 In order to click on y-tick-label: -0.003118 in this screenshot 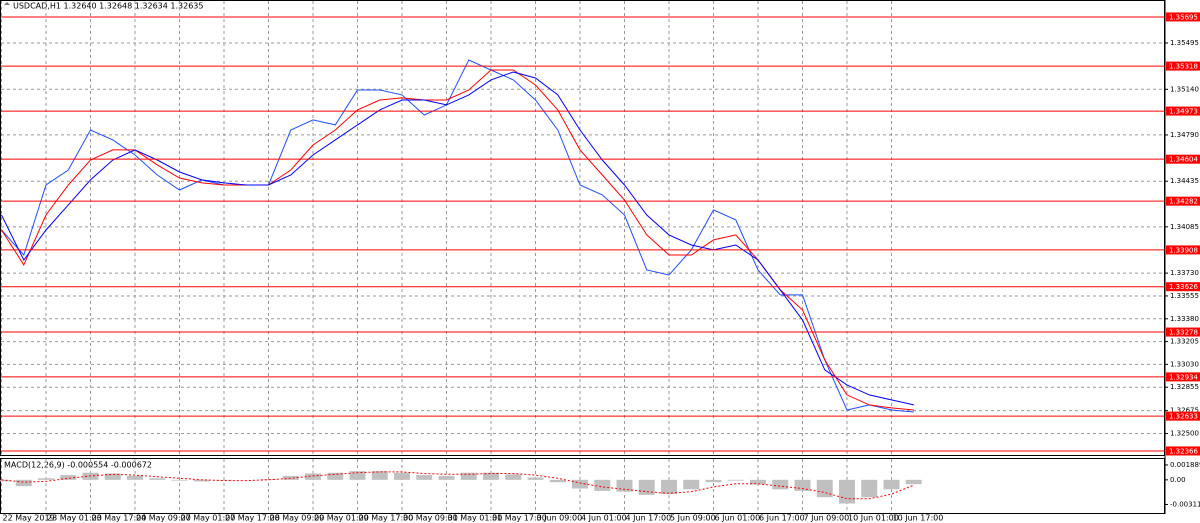, I will do `click(1185, 504)`.